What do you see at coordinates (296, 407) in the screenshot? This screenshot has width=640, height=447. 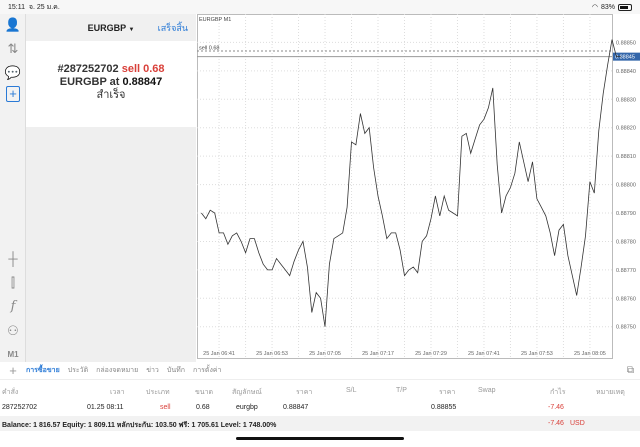 I see `cell-price: 0.88847` at bounding box center [296, 407].